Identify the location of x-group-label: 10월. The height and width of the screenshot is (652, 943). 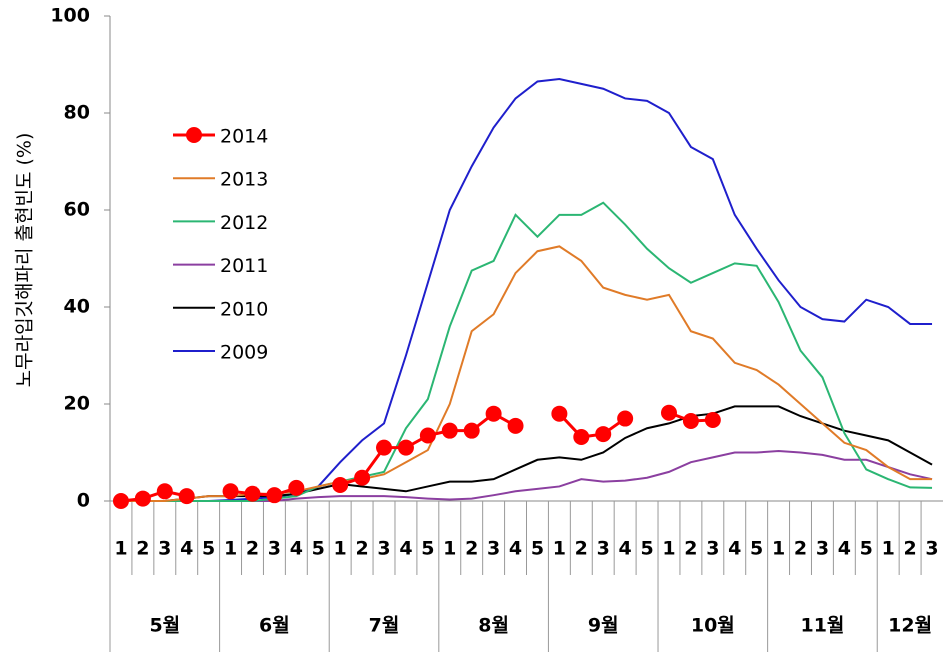
(713, 626).